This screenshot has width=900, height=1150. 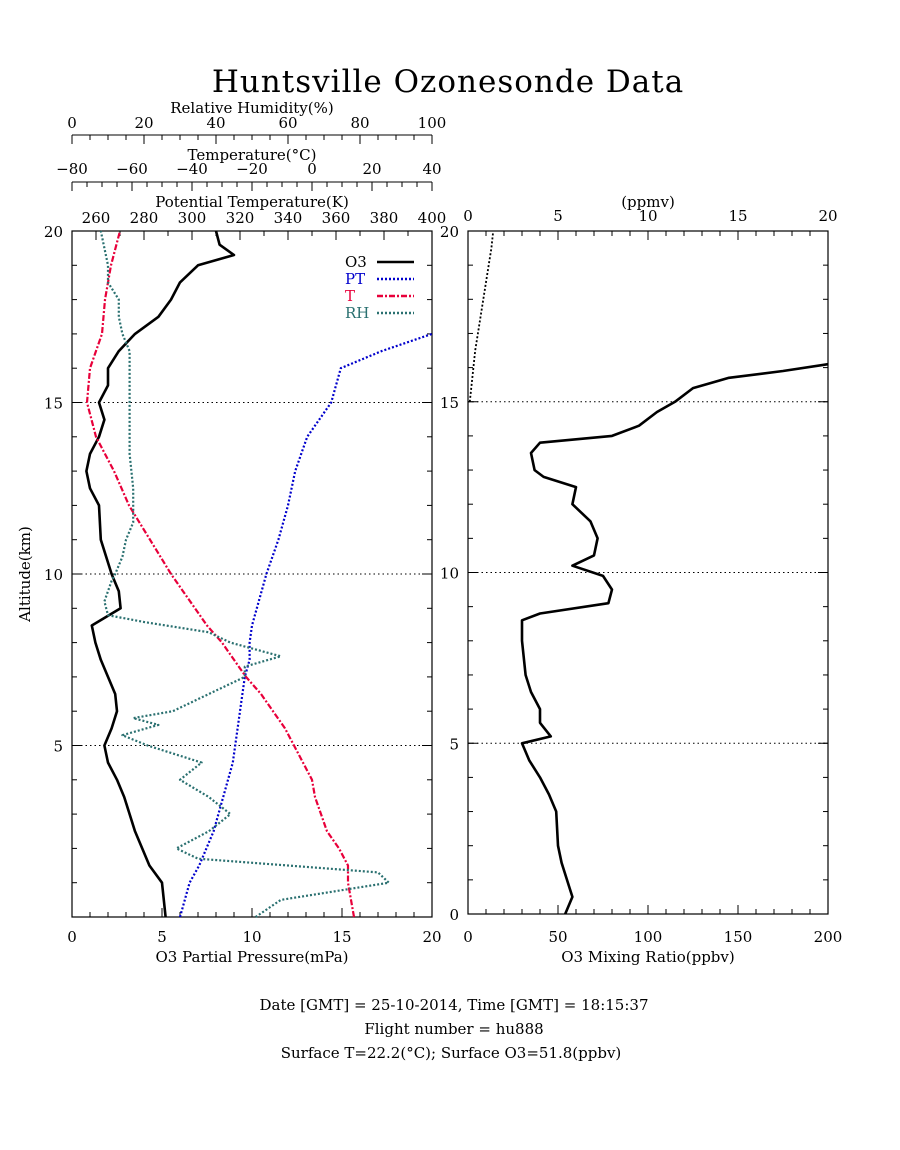 I want to click on t-tick-label: −20, so click(x=252, y=169).